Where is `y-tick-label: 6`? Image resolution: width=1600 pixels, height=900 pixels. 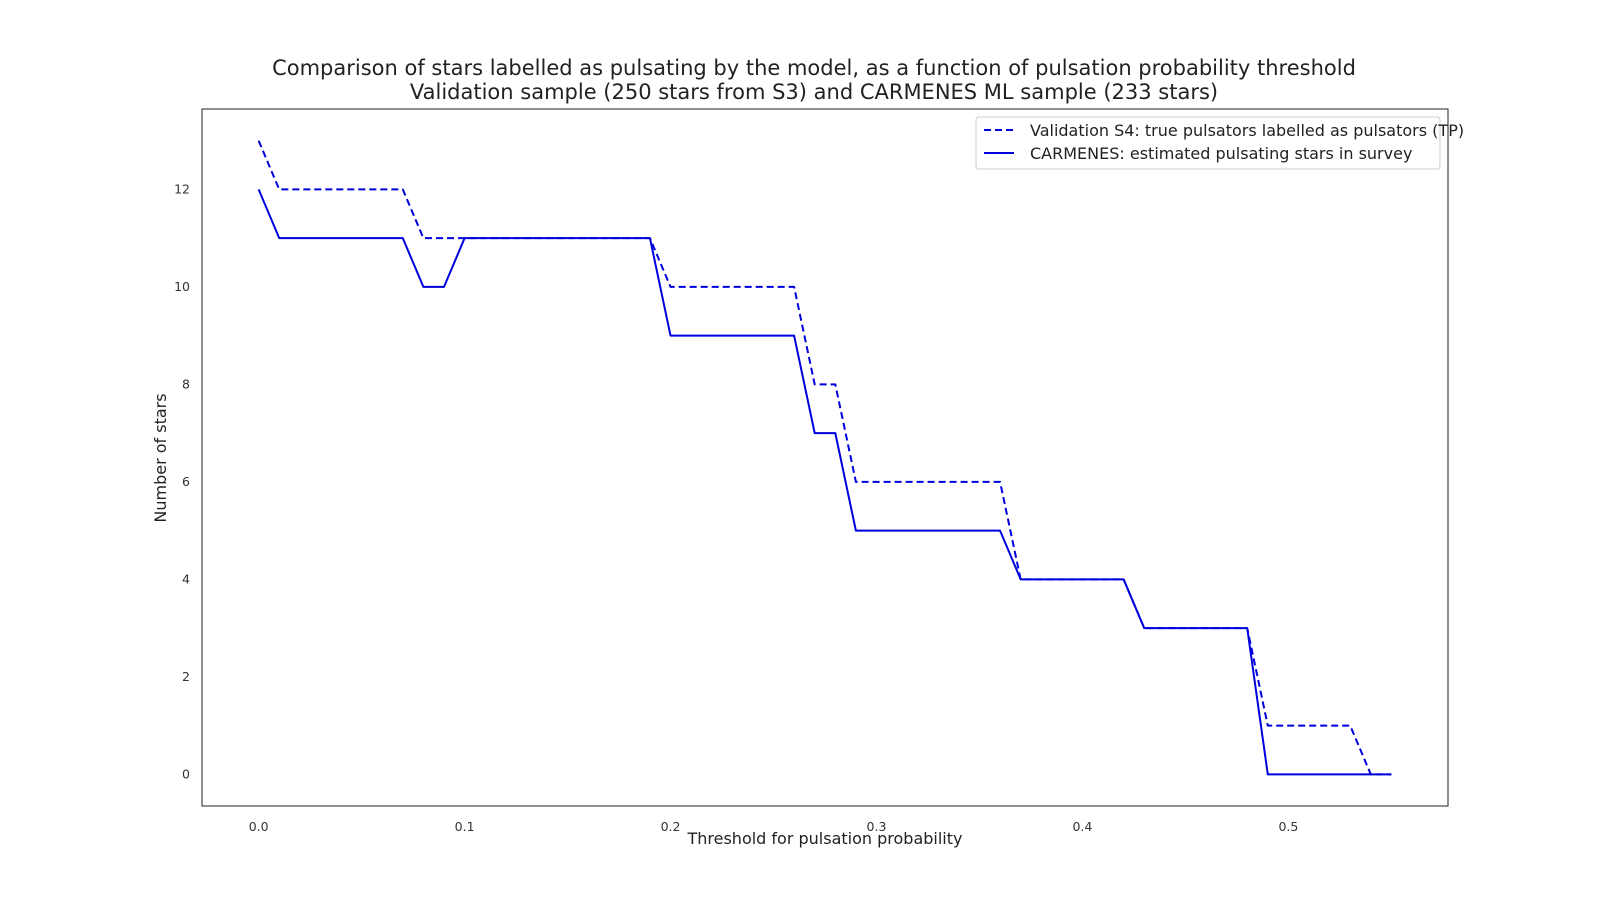 y-tick-label: 6 is located at coordinates (186, 481).